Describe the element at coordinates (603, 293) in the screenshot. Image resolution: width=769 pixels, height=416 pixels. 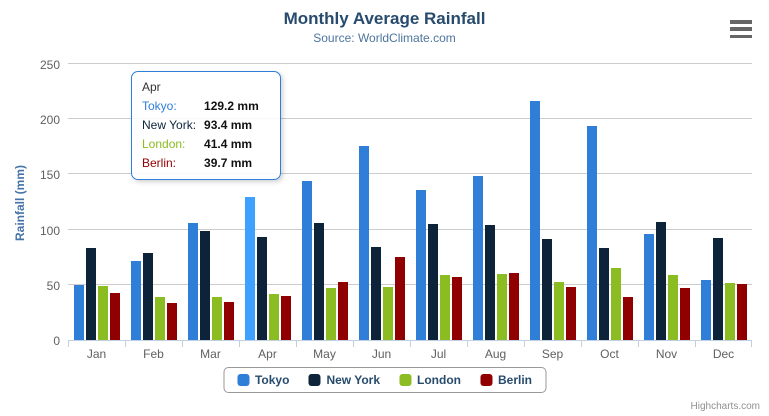
I see `bar-new-york-oct` at that location.